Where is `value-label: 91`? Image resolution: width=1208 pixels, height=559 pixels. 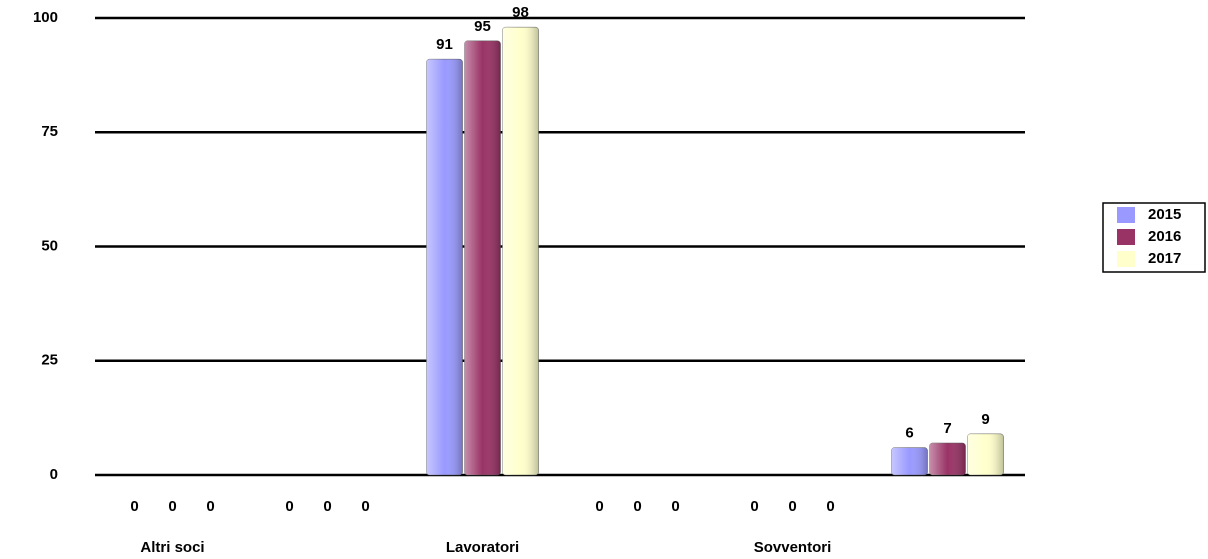
value-label: 91 is located at coordinates (444, 44).